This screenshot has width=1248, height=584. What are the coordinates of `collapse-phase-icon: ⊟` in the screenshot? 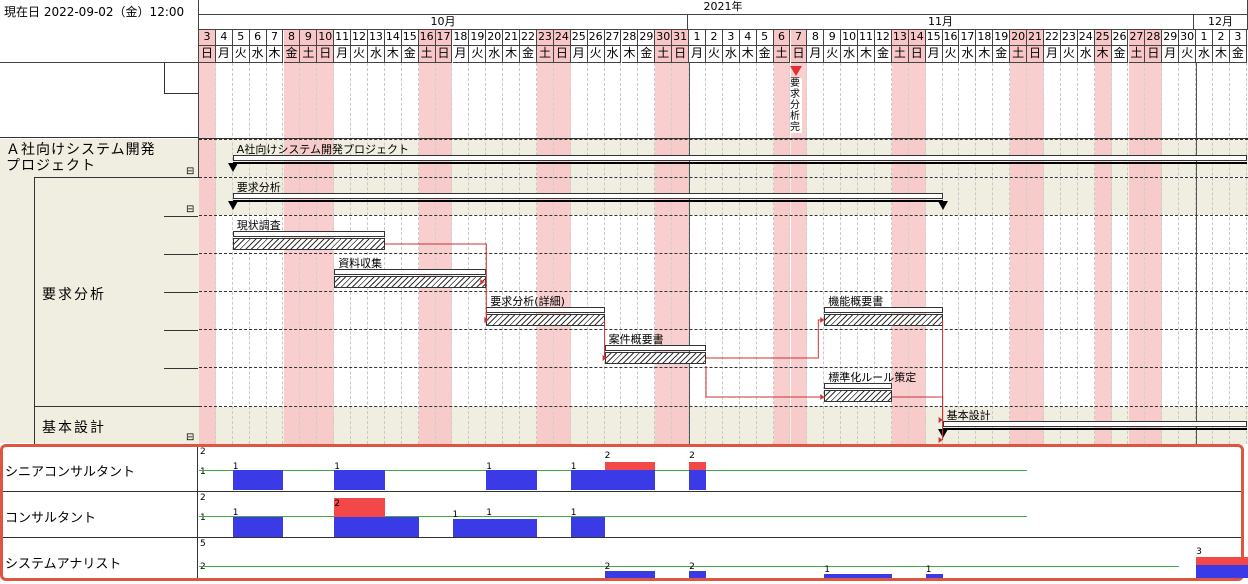 It's located at (190, 209).